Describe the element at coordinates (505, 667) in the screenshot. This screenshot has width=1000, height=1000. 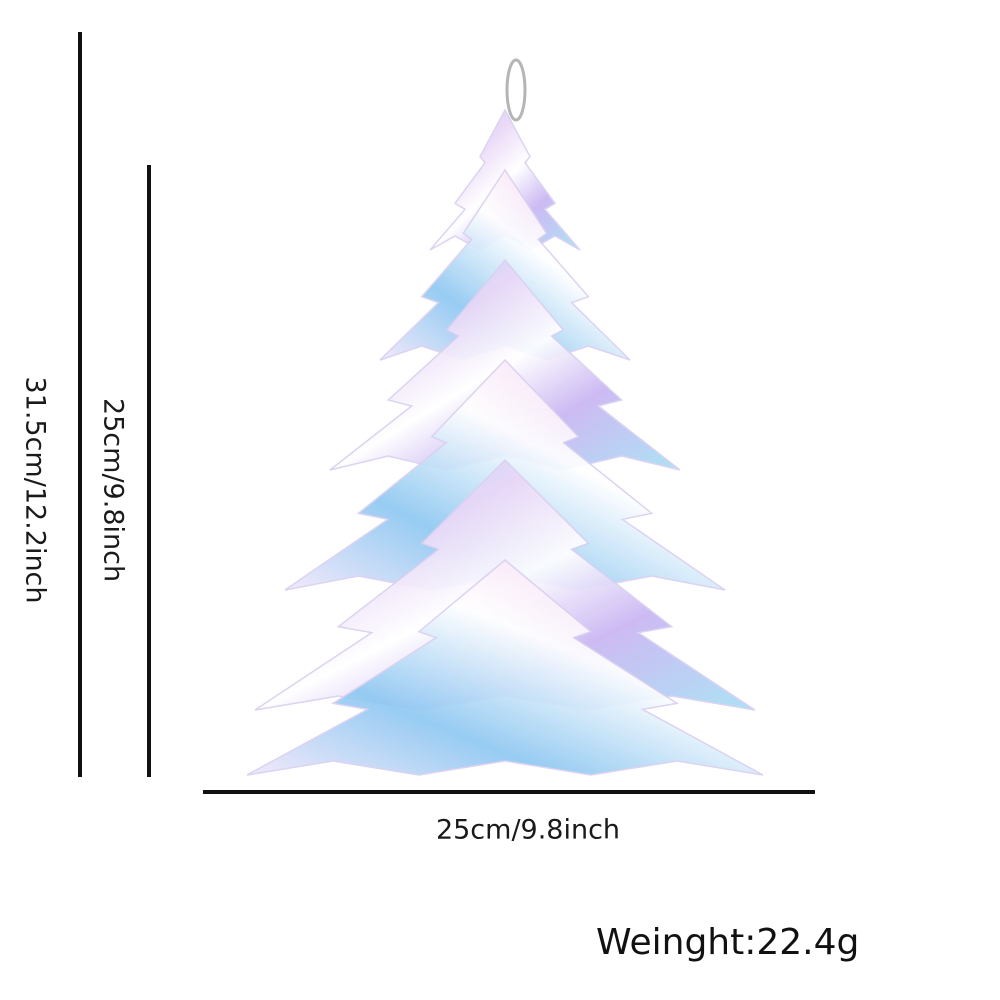
I see `tree-tier` at that location.